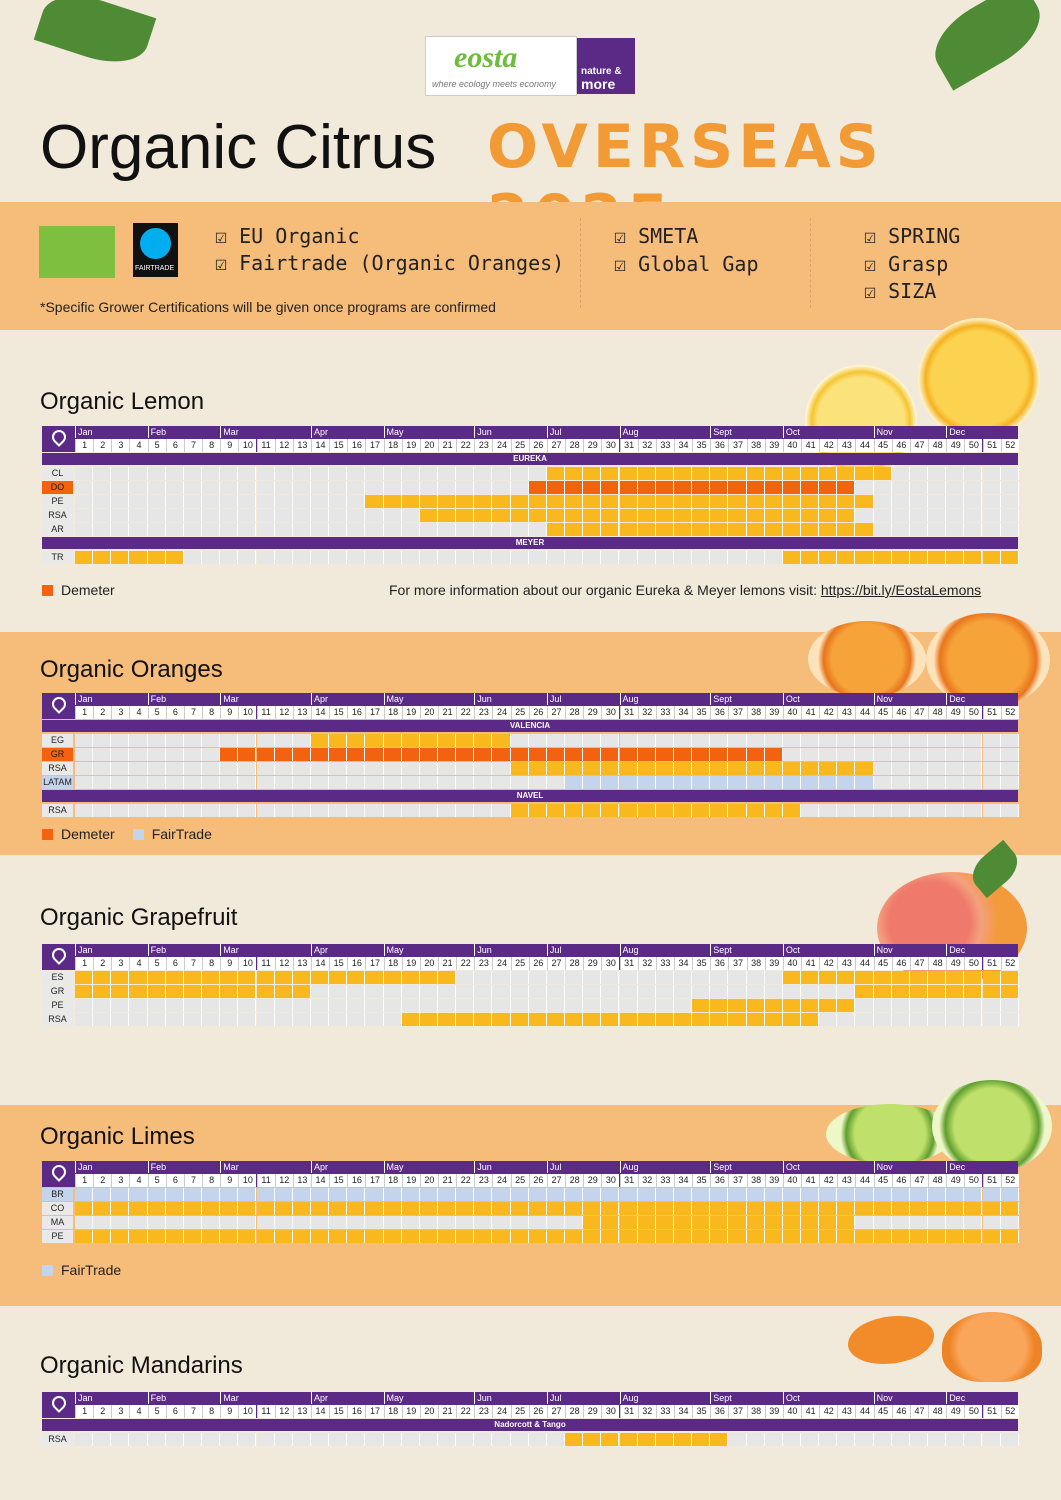 The width and height of the screenshot is (1061, 1500). I want to click on week-number: 46, so click(900, 712).